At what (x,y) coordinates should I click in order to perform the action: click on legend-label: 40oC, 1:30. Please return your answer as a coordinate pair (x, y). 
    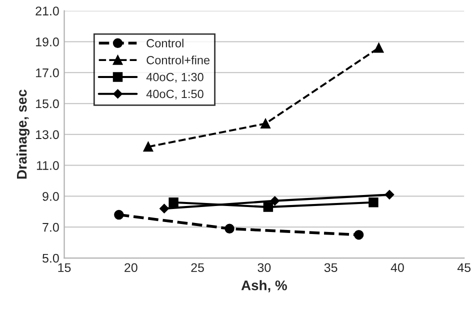
    Looking at the image, I should click on (175, 77).